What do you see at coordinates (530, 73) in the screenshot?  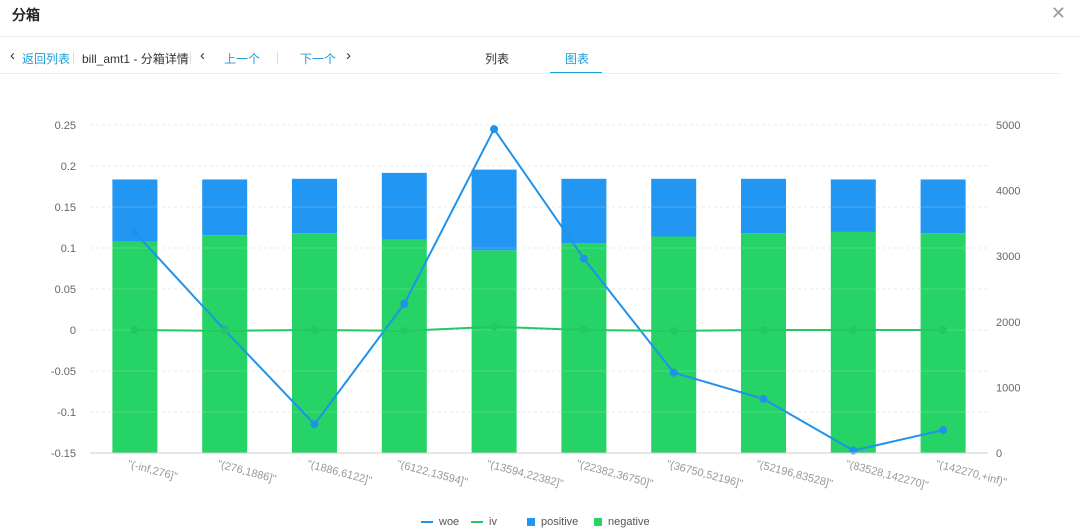 I see `toolbar-divider` at bounding box center [530, 73].